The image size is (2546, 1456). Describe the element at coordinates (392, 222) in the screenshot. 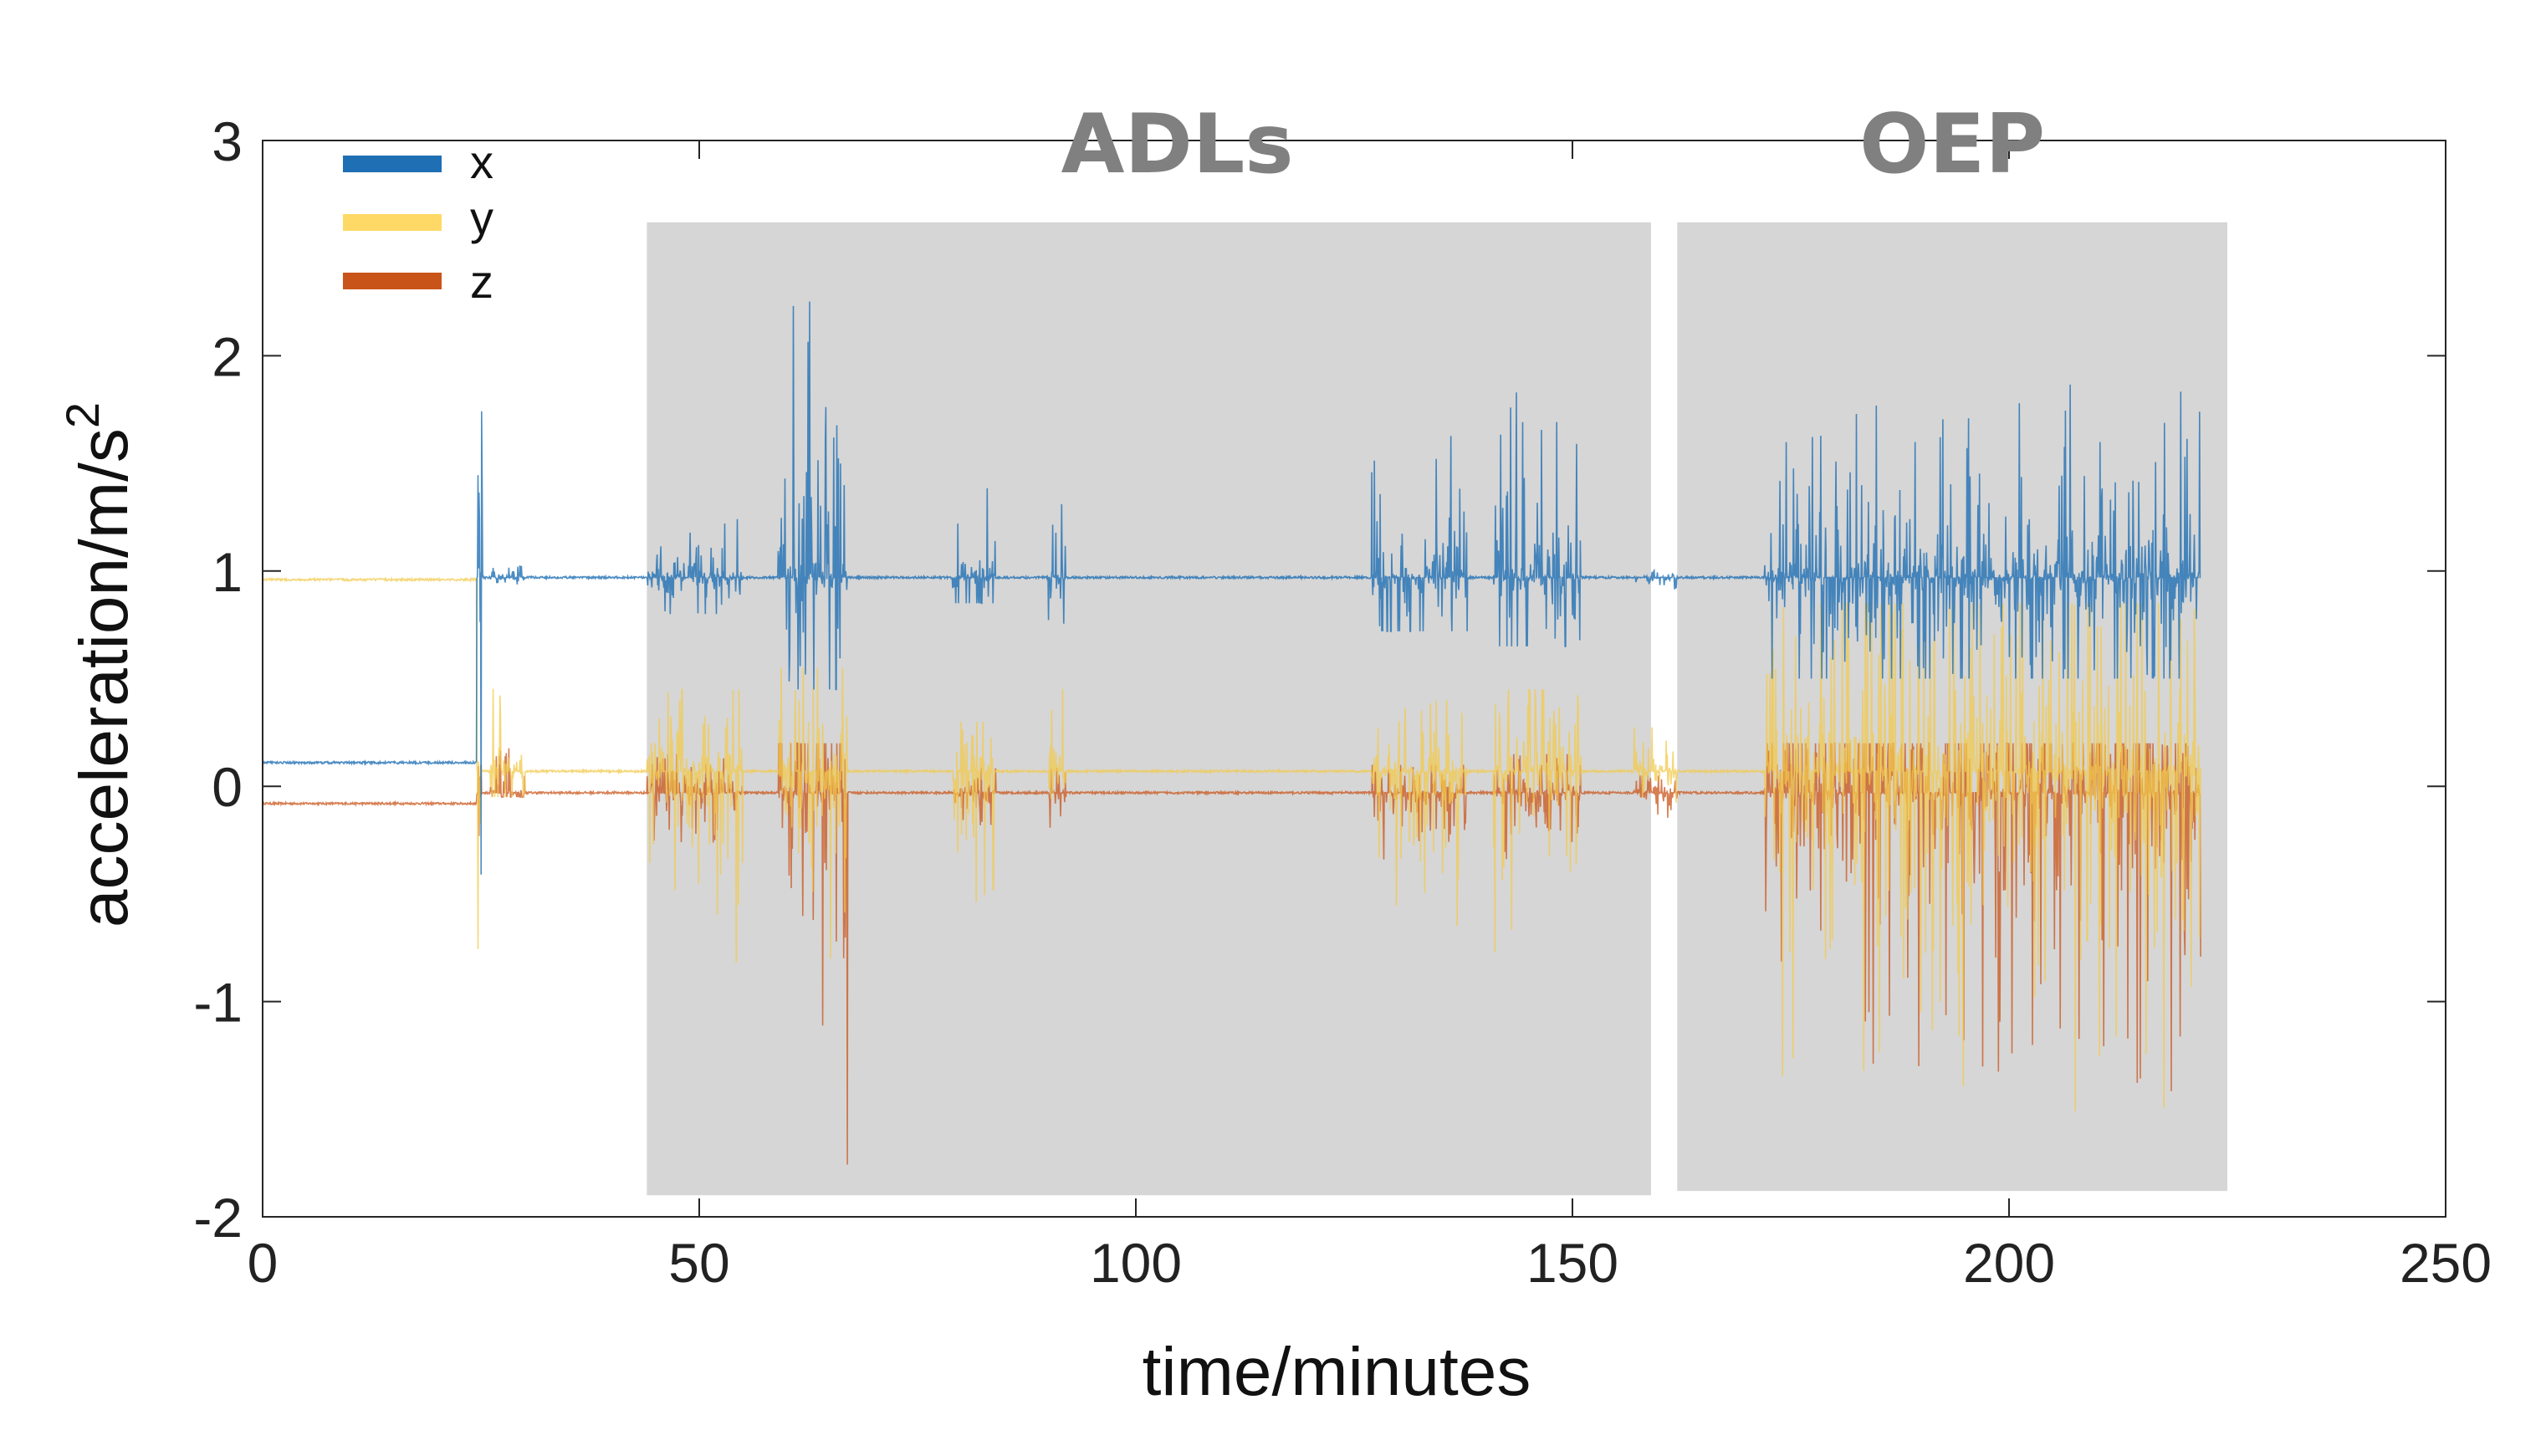

I see `legend-swatch-y` at that location.